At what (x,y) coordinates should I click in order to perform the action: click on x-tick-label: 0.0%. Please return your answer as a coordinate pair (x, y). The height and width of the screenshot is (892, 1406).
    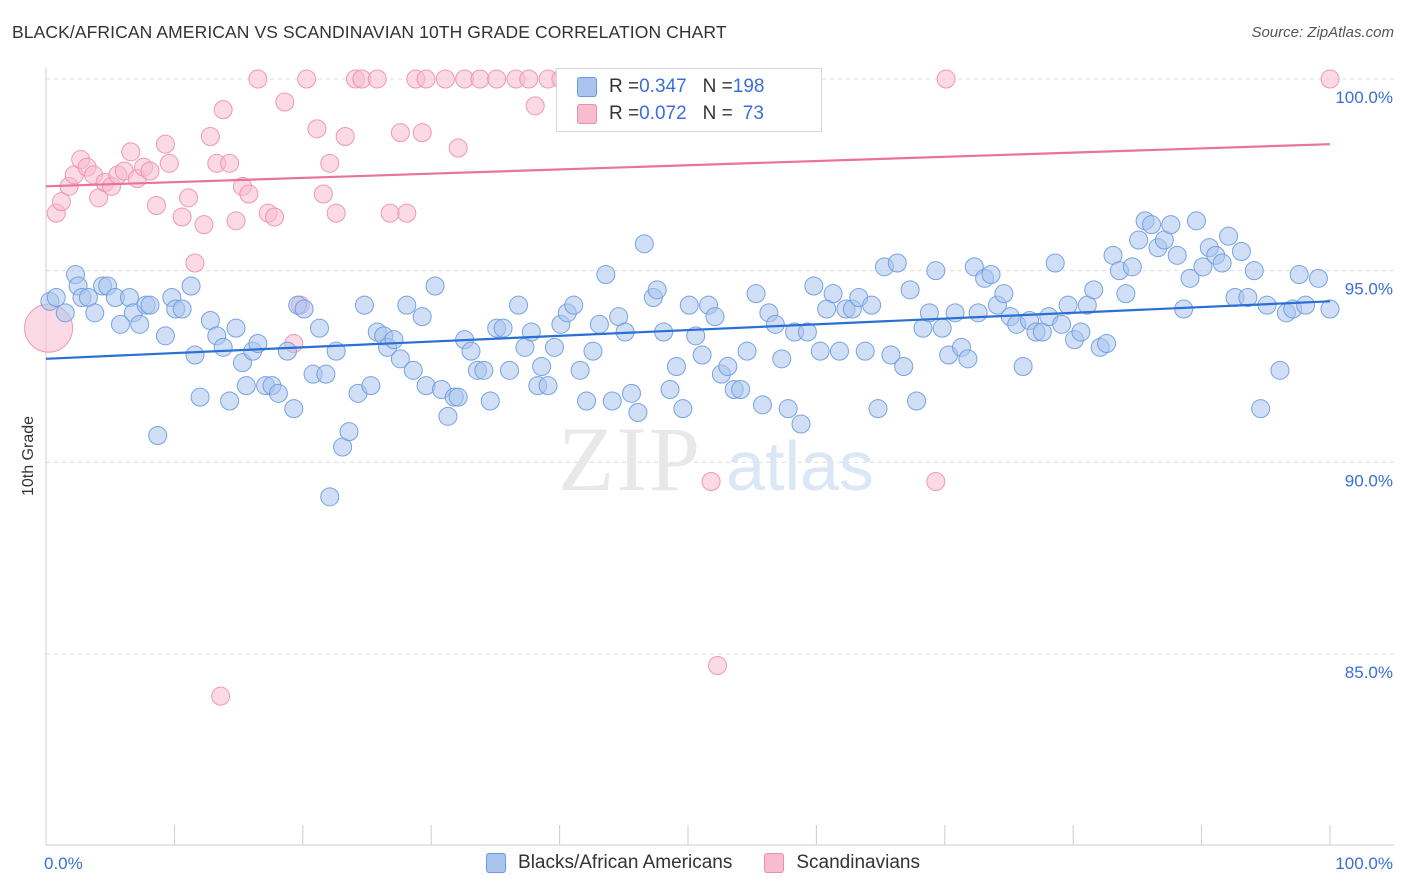
    Looking at the image, I should click on (63, 863).